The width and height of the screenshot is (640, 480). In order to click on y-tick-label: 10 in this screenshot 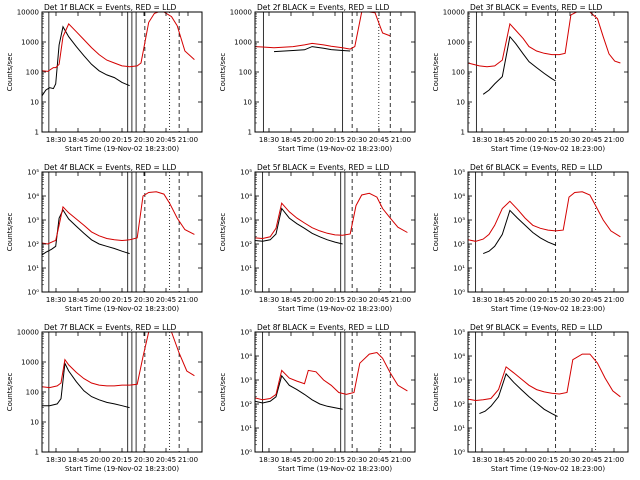, I will do `click(34, 423)`.